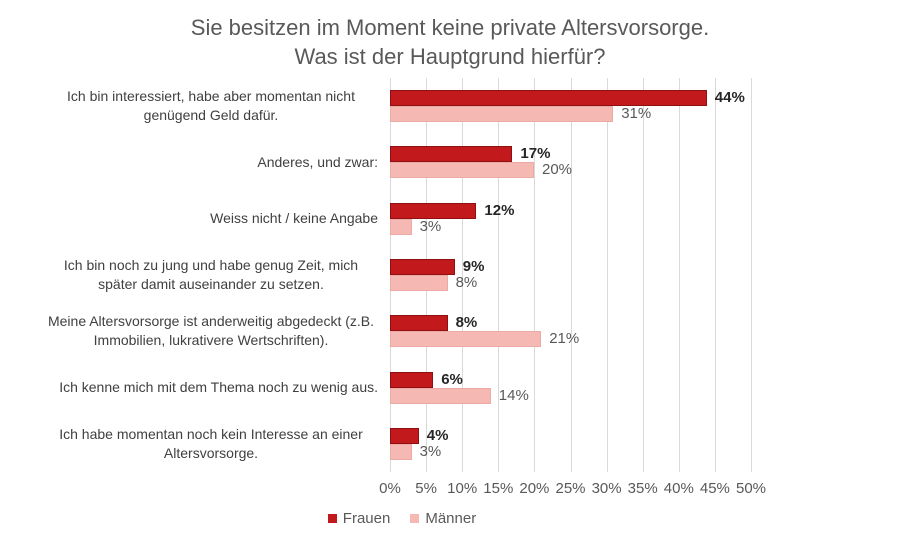  I want to click on x-tick-label: 35%, so click(642, 488).